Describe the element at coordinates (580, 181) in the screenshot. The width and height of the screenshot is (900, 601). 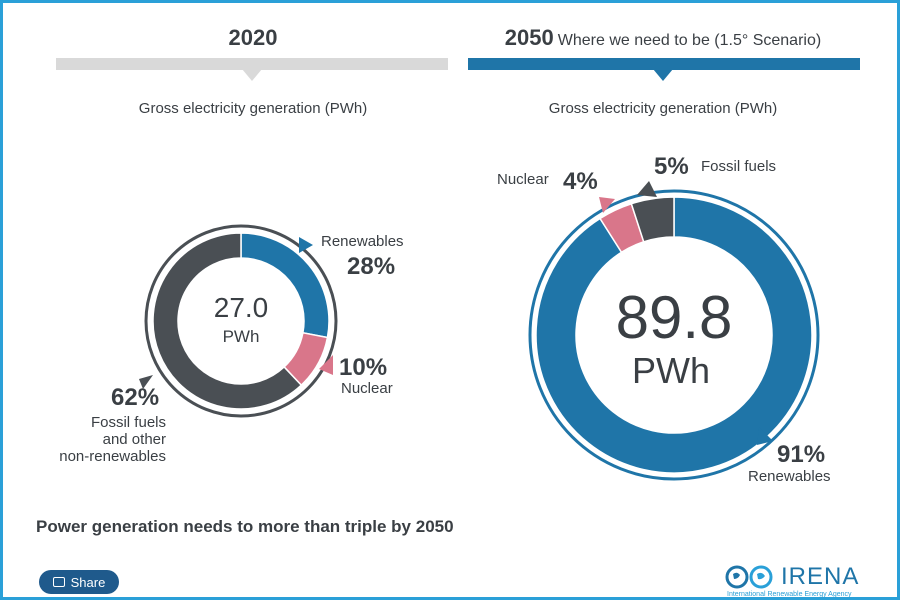
I see `slice-pct-nuclear-2050: 4%` at that location.